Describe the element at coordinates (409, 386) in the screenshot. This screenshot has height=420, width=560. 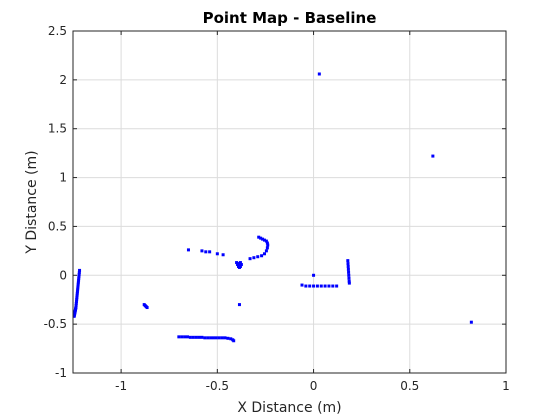
I see `x-tick-label: 0.5` at that location.